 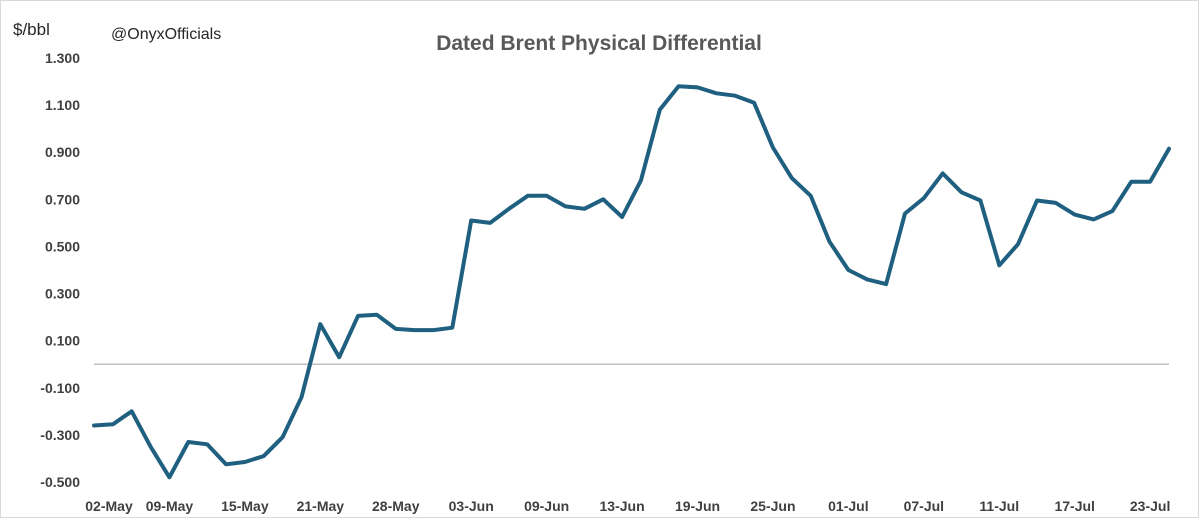 What do you see at coordinates (546, 506) in the screenshot?
I see `x-tick-label: 09-Jun` at bounding box center [546, 506].